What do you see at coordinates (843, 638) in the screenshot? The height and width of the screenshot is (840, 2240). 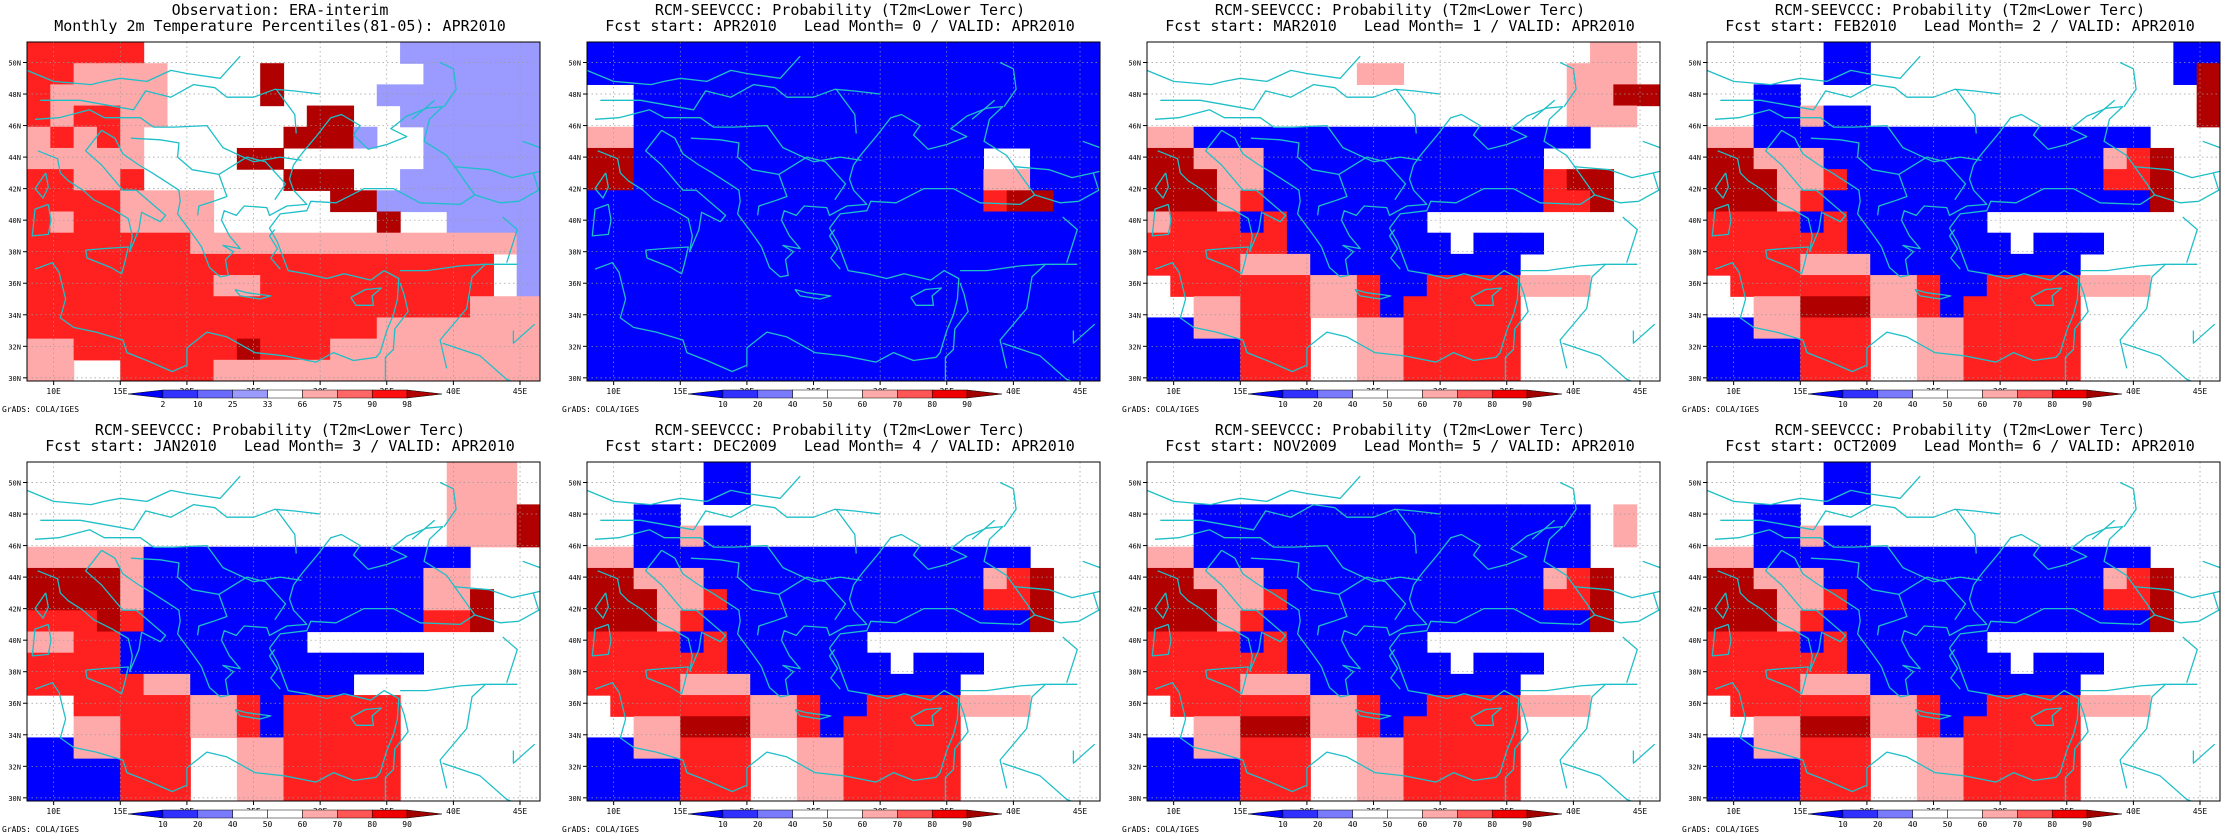 I see `coastline-layer` at bounding box center [843, 638].